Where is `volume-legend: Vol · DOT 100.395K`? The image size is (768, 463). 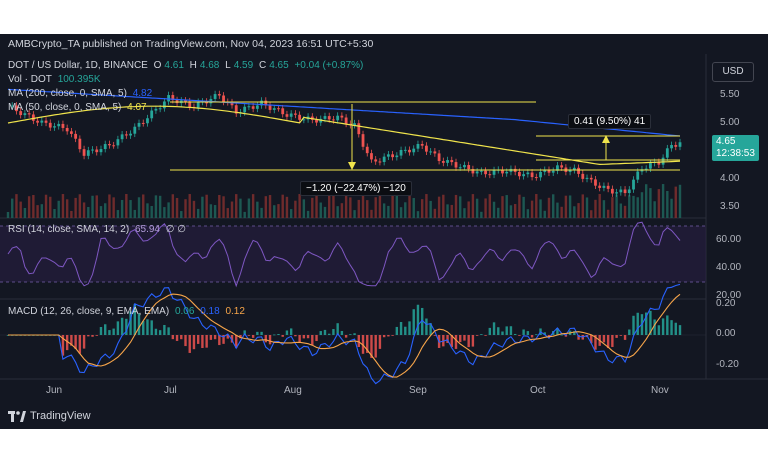 volume-legend: Vol · DOT 100.395K is located at coordinates (56, 79).